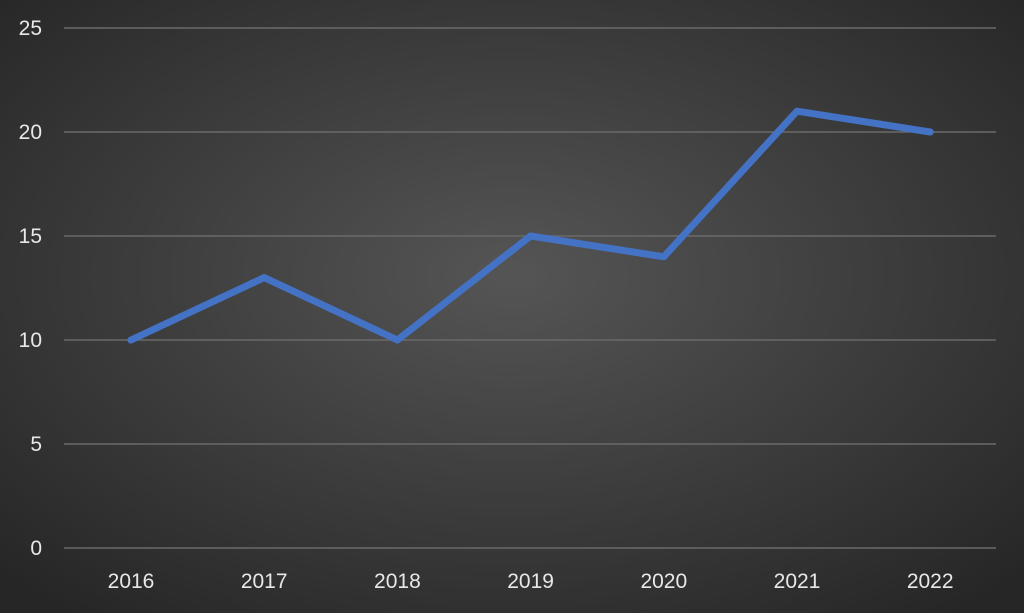 The width and height of the screenshot is (1024, 613). Describe the element at coordinates (36, 548) in the screenshot. I see `y-tick-label-0: 0` at that location.